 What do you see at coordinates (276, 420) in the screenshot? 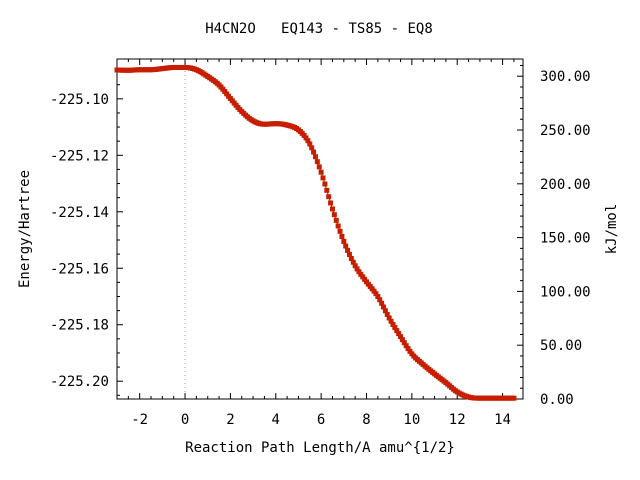
I see `x-tick-label: 4` at bounding box center [276, 420].